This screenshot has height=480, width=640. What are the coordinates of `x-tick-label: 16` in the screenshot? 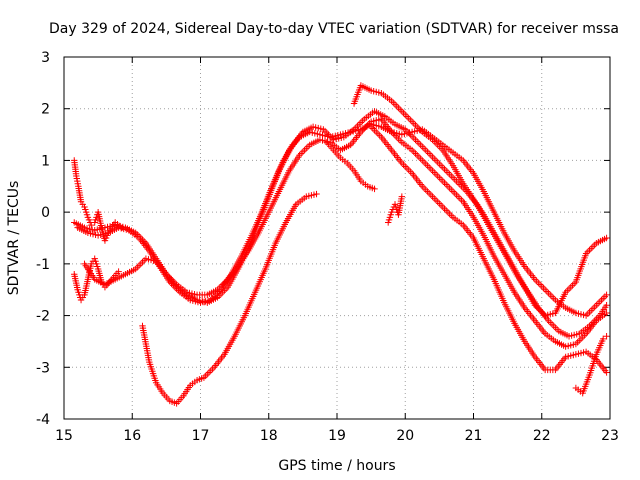 It's located at (132, 436).